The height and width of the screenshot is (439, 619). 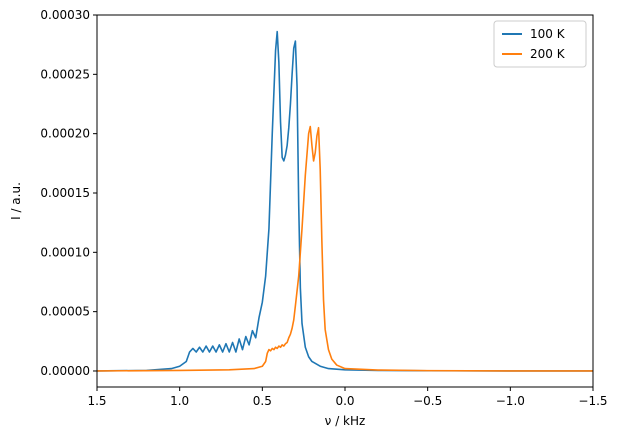 I want to click on y-tick-label: 0.00015, so click(x=65, y=193).